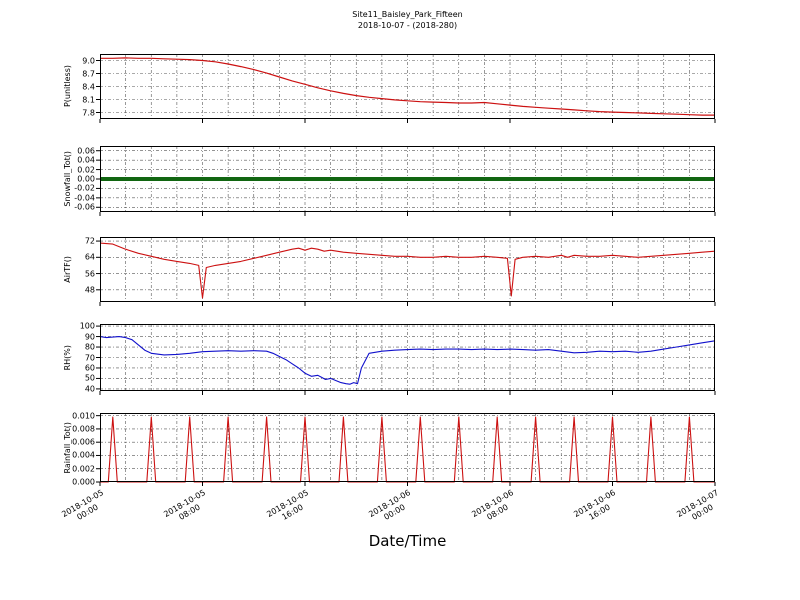  What do you see at coordinates (407, 541) in the screenshot?
I see `x-axis-title: Date/Time` at bounding box center [407, 541].